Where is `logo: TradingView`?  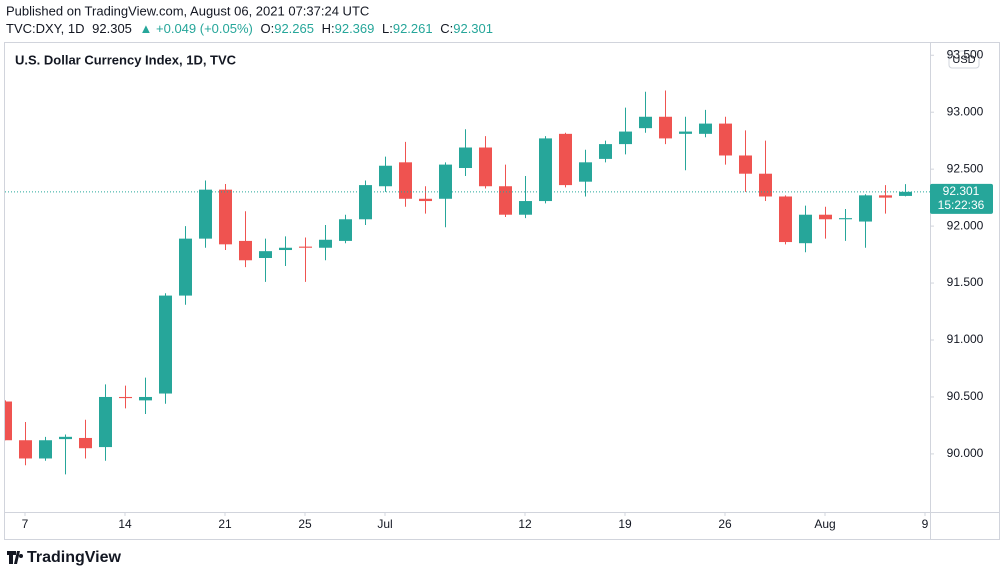
logo: TradingView is located at coordinates (64, 557).